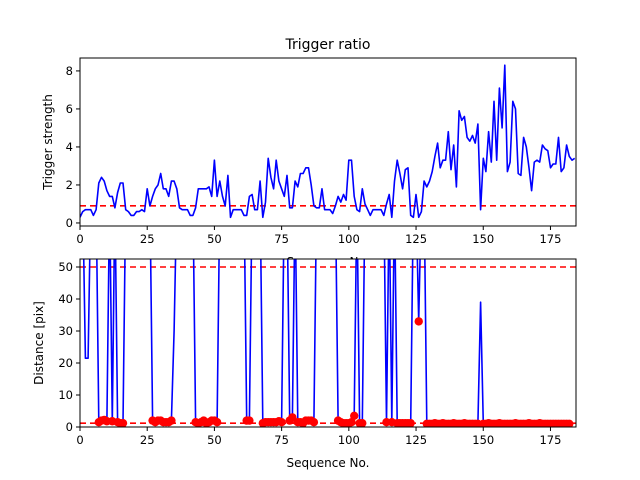 The image size is (640, 480). Describe the element at coordinates (69, 185) in the screenshot. I see `y-tick-label: 2` at that location.